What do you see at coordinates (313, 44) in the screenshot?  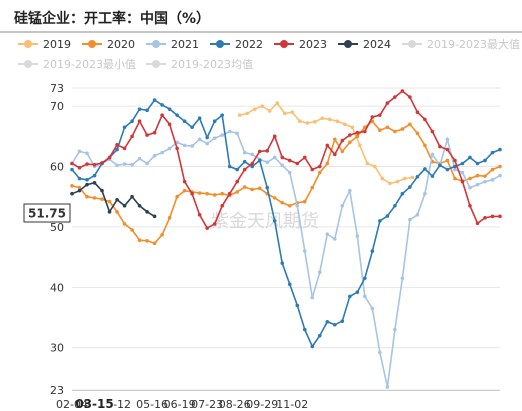 I see `legend-label: 2023` at bounding box center [313, 44].